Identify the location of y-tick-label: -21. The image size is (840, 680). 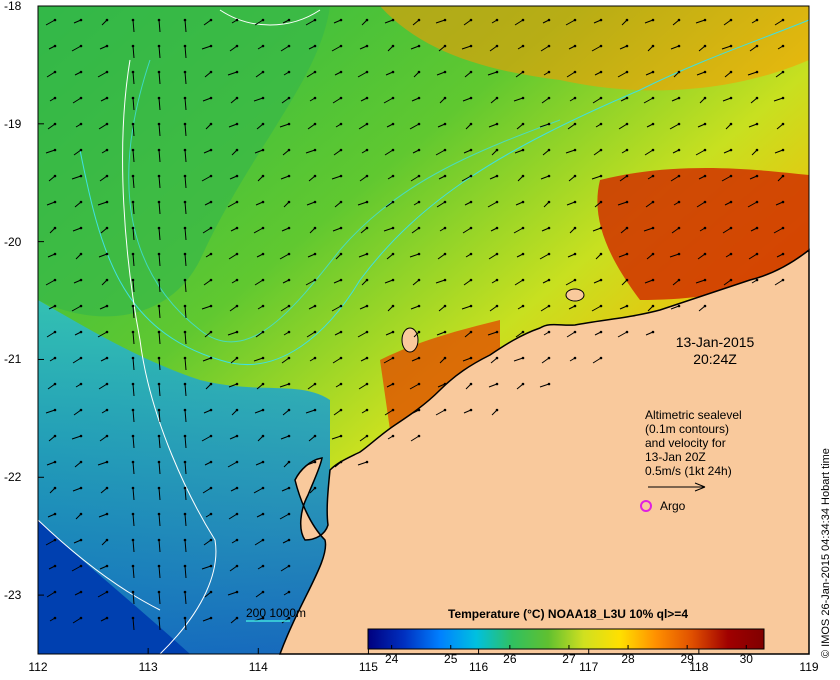
(13, 359).